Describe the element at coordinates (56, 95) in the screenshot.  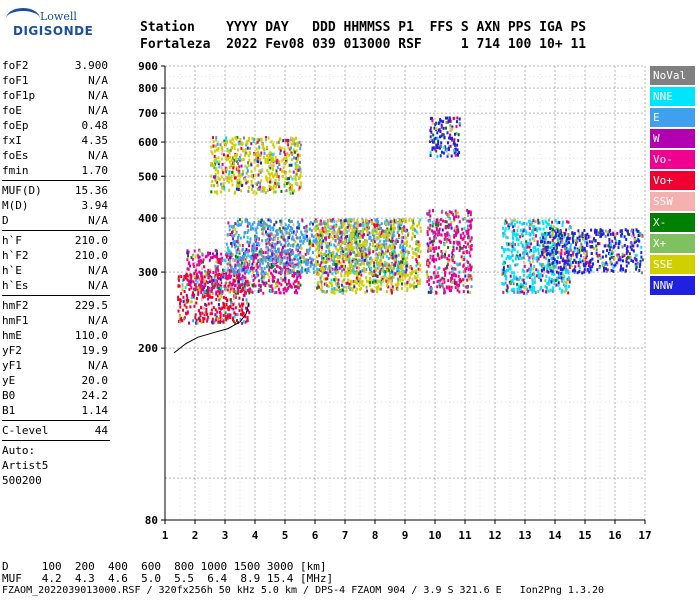
I see `parameter-row: foF1p N/A` at that location.